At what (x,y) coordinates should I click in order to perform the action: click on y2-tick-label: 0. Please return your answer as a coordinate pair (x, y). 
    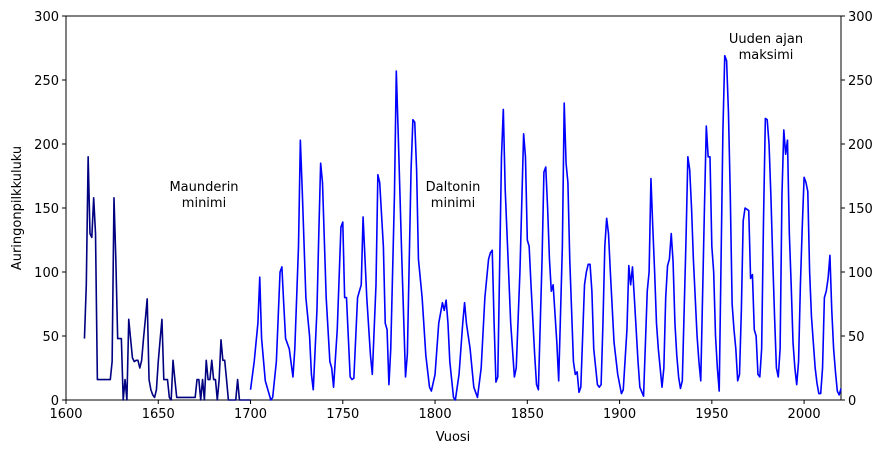
    Looking at the image, I should click on (852, 401).